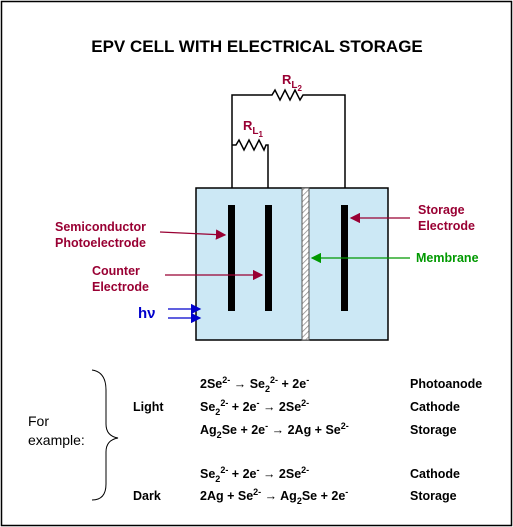  Describe the element at coordinates (288, 146) in the screenshot. I see `wire-outer` at that location.